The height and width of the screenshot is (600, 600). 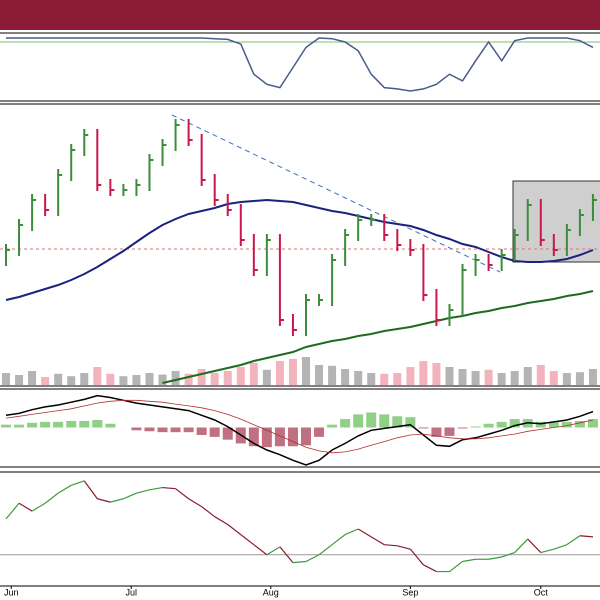 What do you see at coordinates (11, 592) in the screenshot?
I see `x-tick-label: Jun` at bounding box center [11, 592].